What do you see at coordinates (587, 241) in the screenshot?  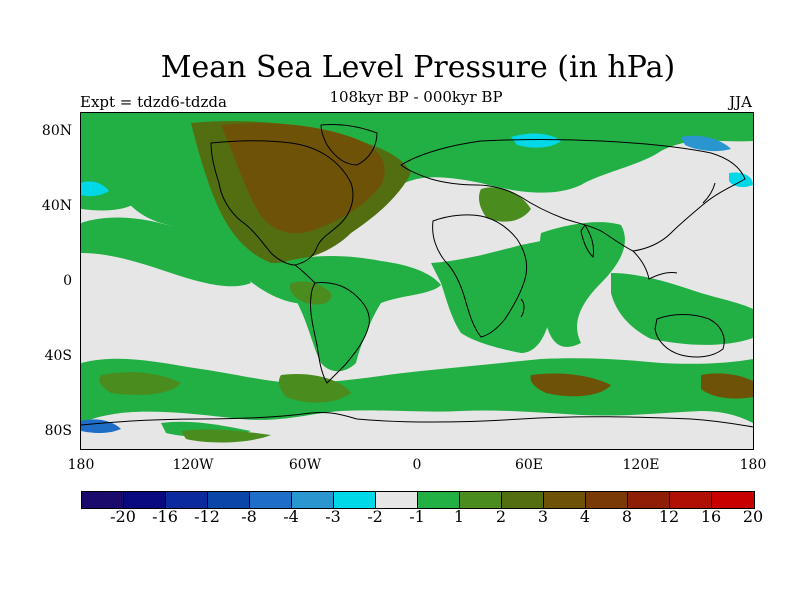 I see `coastline-india` at bounding box center [587, 241].